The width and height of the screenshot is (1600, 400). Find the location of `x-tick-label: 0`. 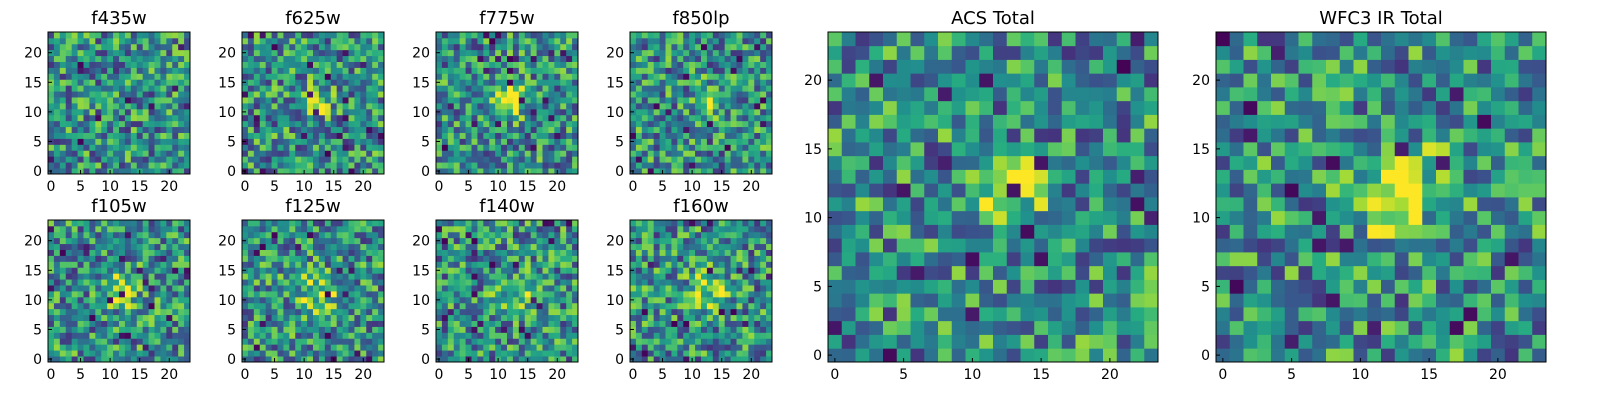

x-tick-label: 0 is located at coordinates (438, 187).